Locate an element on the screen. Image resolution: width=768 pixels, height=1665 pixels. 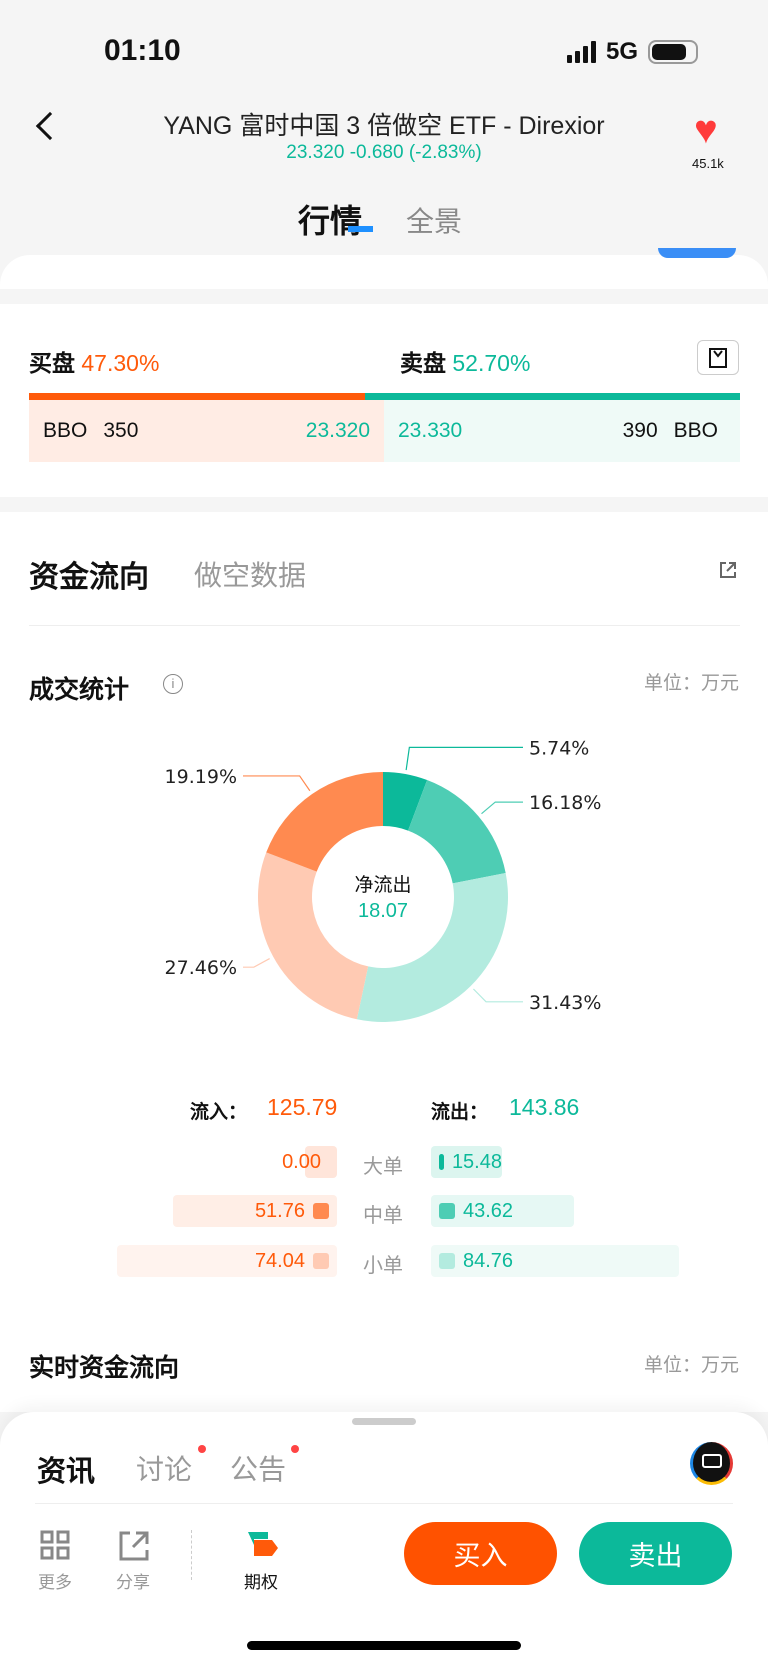
outflow-bar-large: 15.48 is located at coordinates (466, 1162).